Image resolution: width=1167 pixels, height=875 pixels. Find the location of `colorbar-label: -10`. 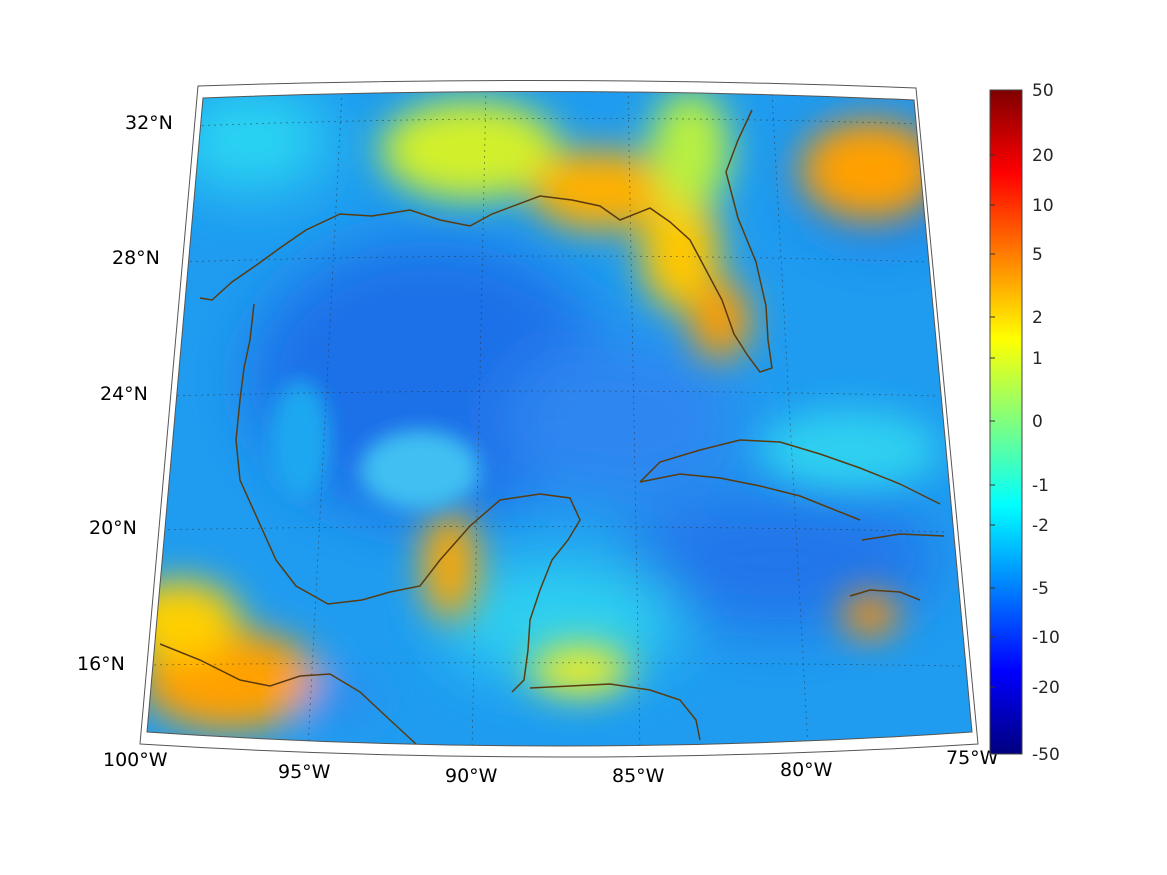

colorbar-label: -10 is located at coordinates (1046, 638).